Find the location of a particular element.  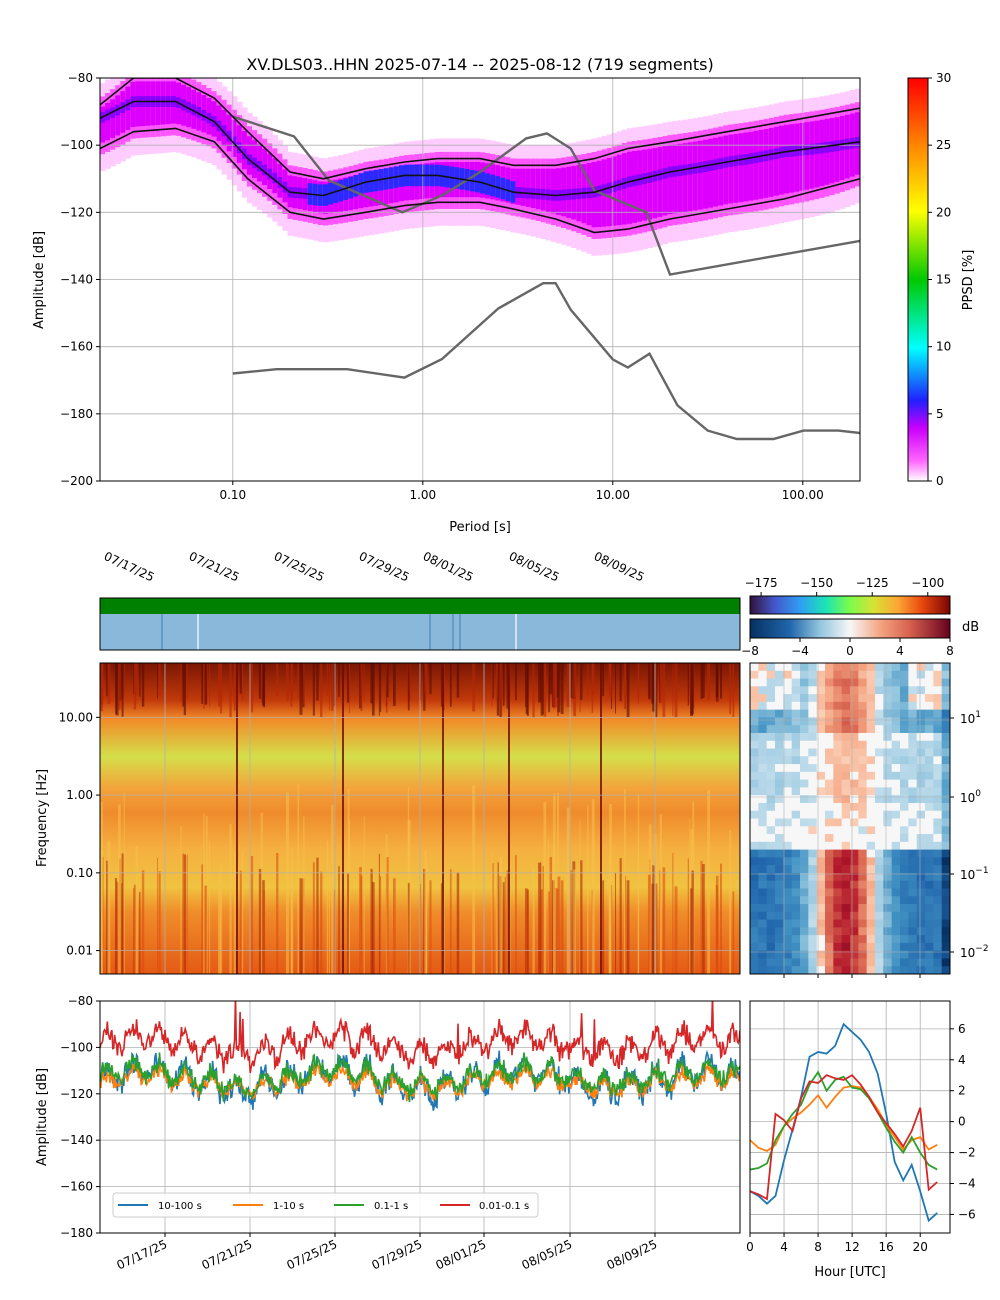

hourly-y-tick-label: −2 is located at coordinates (967, 1153).